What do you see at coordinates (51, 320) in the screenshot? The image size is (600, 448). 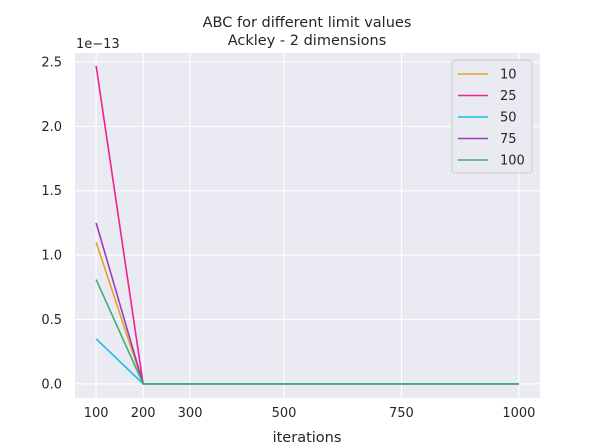 I see `y-tick-label: 0.5` at bounding box center [51, 320].